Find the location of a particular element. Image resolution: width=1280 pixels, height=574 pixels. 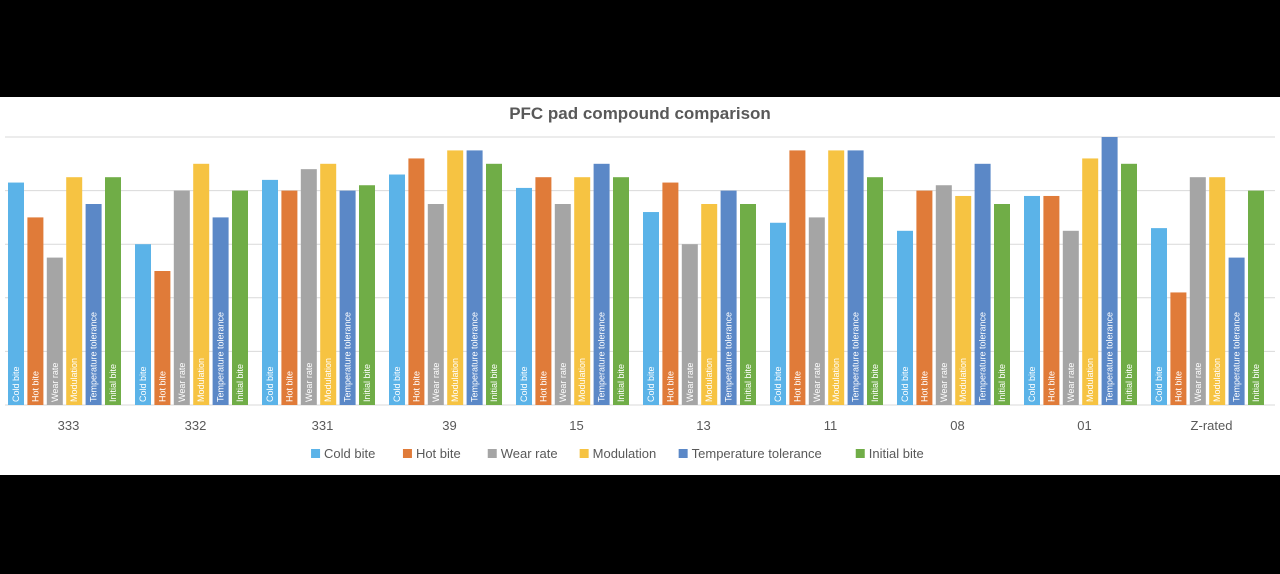

category-label-15: 15 is located at coordinates (576, 425).